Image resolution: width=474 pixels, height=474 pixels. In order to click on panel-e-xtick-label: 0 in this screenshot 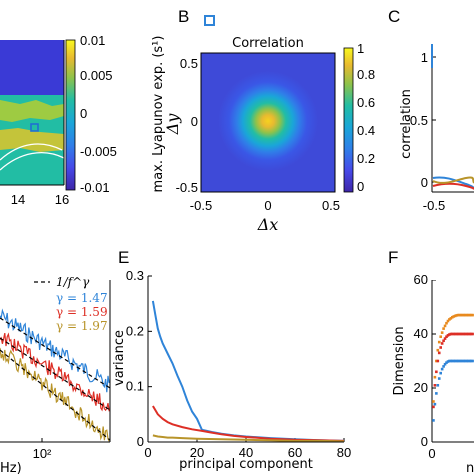, I will do `click(147, 452)`.